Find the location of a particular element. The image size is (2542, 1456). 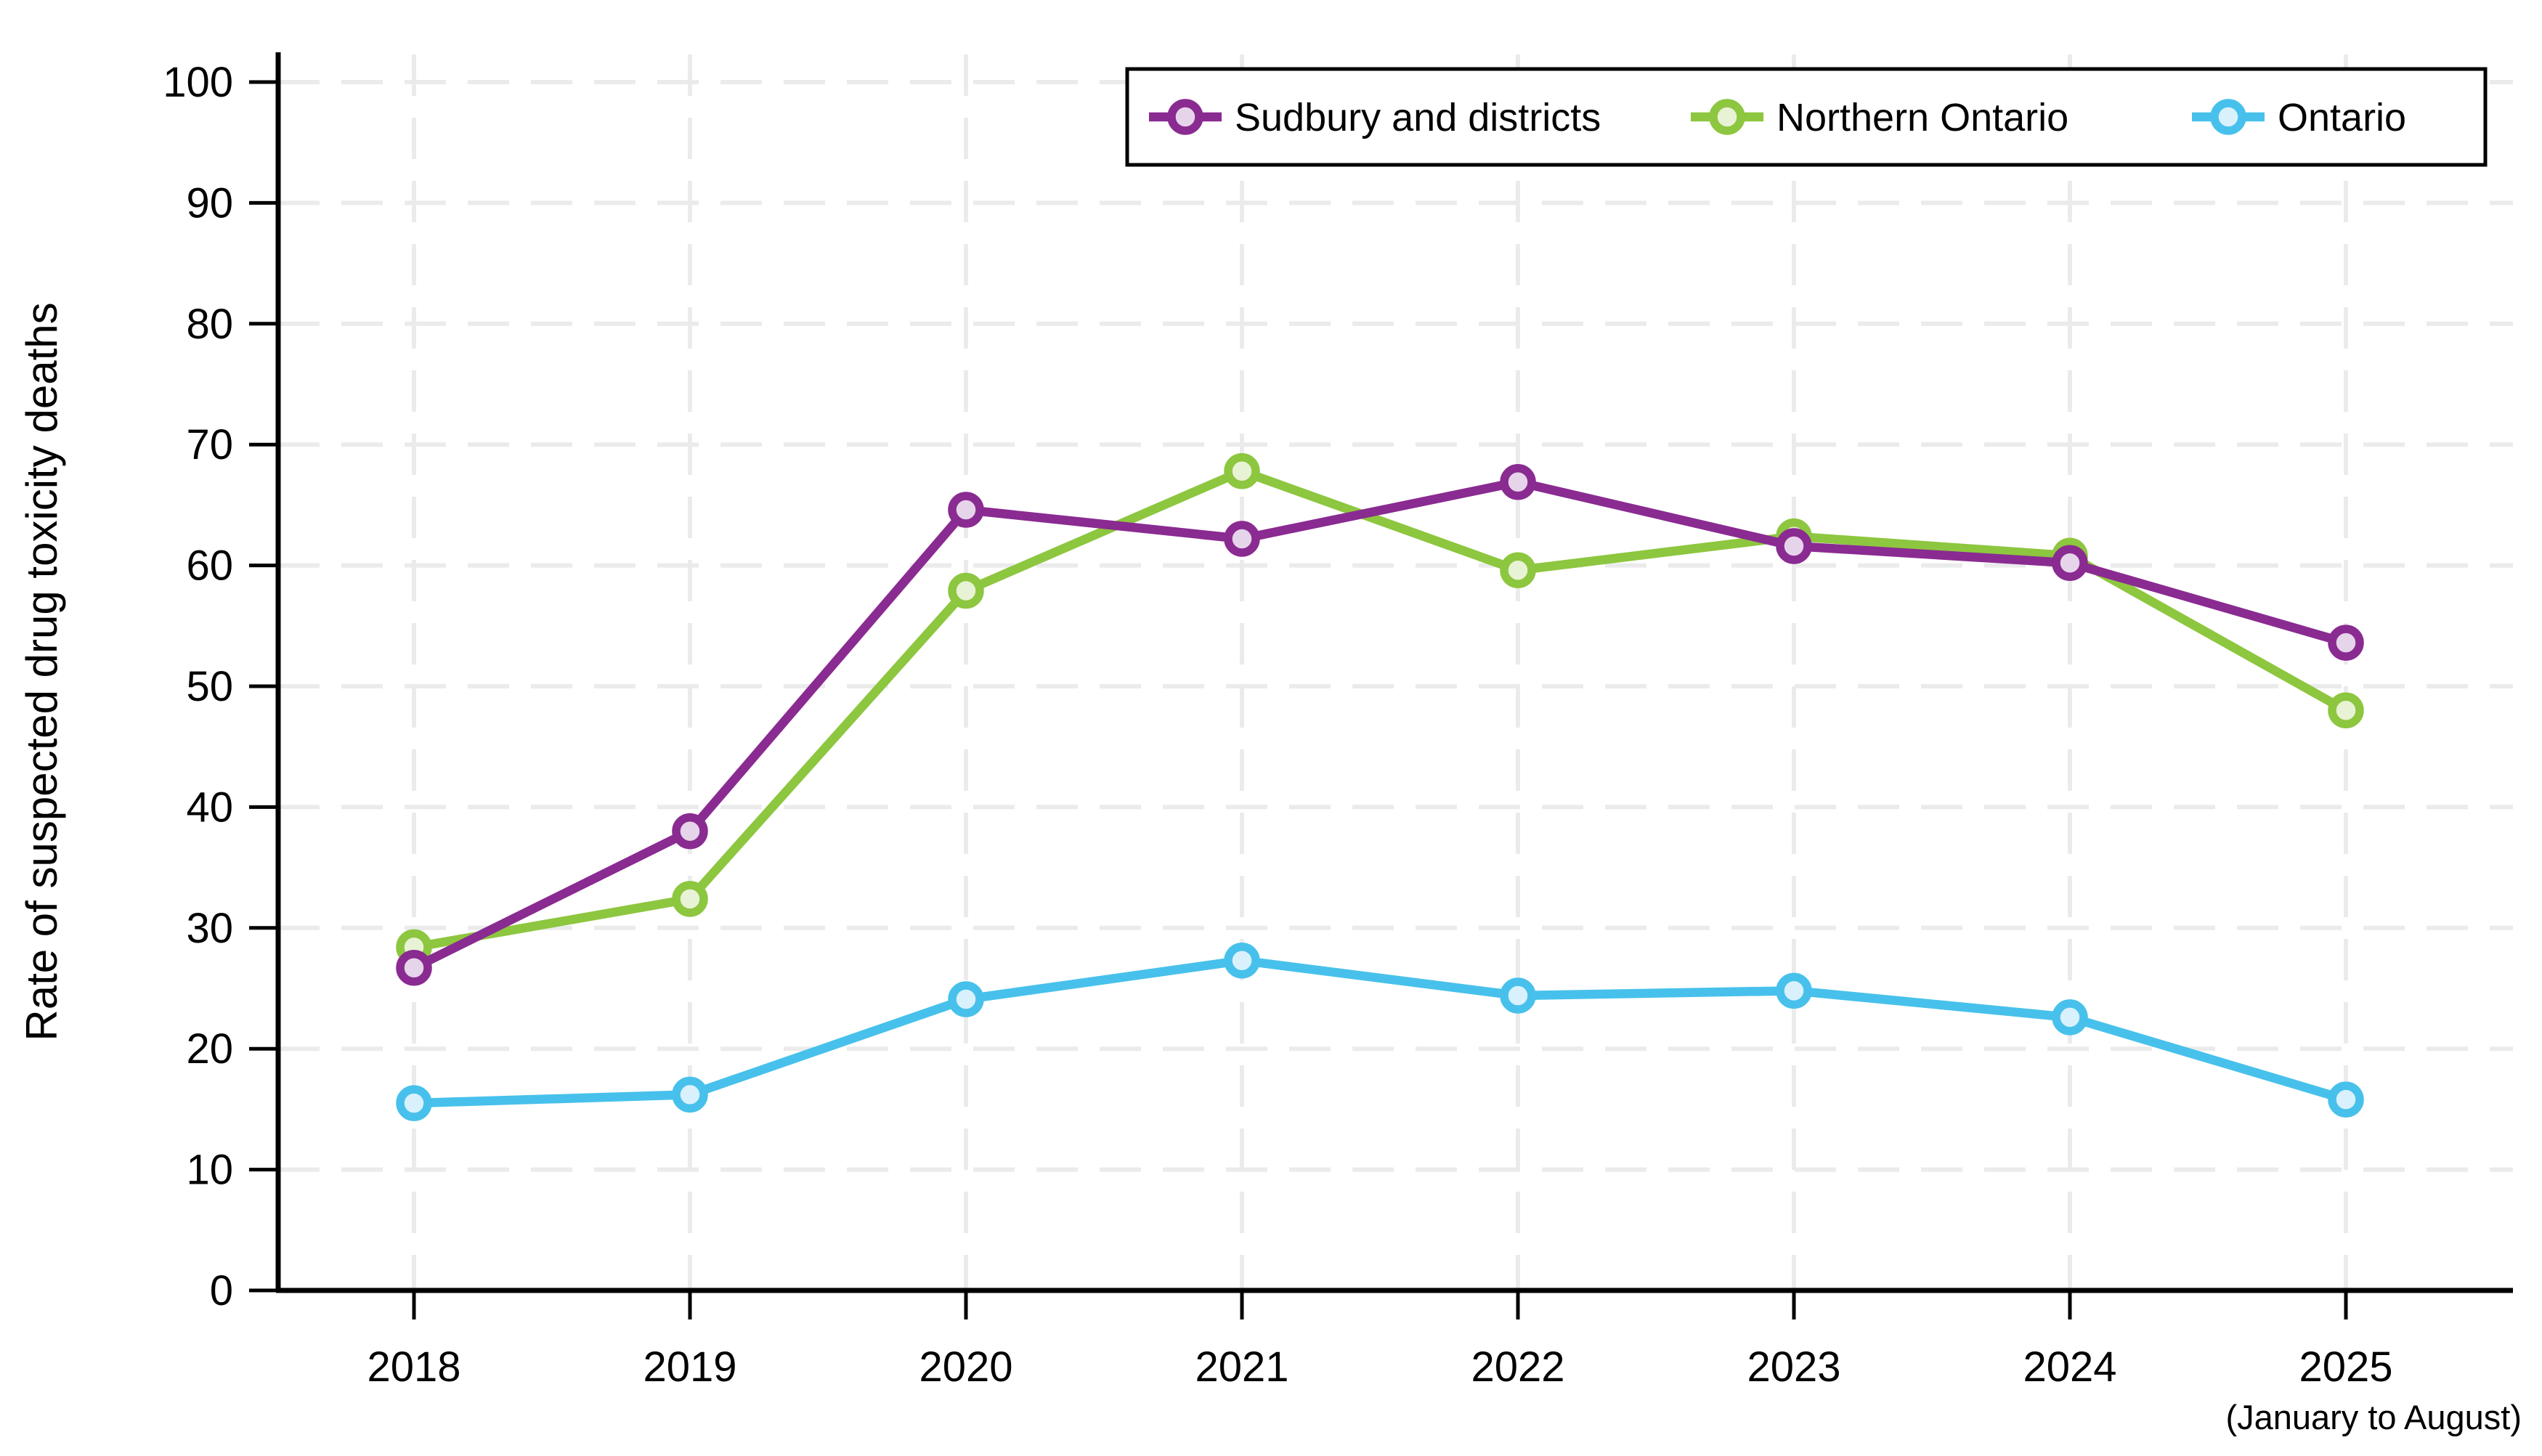

y-tick-label: 20 is located at coordinates (210, 1049).